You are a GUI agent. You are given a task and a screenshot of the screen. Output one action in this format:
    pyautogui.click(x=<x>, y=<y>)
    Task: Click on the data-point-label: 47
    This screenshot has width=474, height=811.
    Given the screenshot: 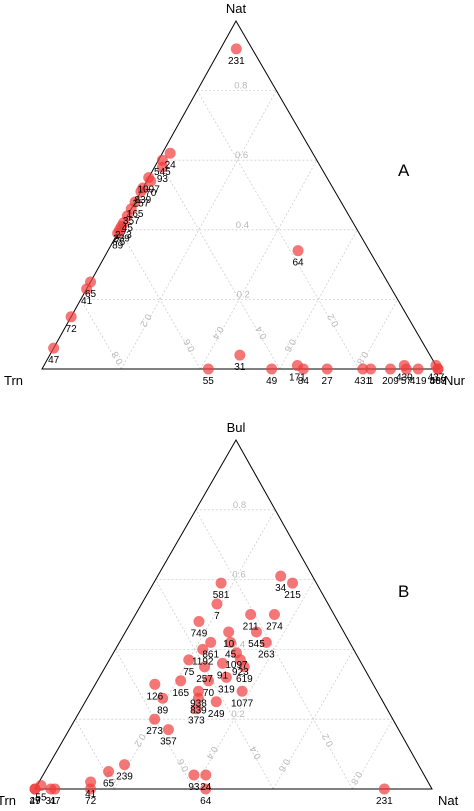 What is the action you would take?
    pyautogui.click(x=54, y=360)
    